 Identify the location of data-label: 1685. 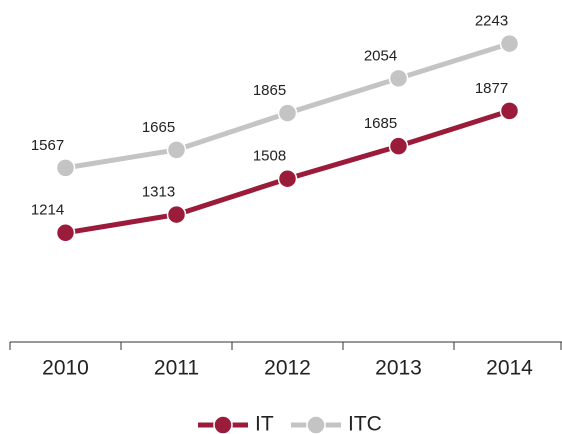
(380, 123).